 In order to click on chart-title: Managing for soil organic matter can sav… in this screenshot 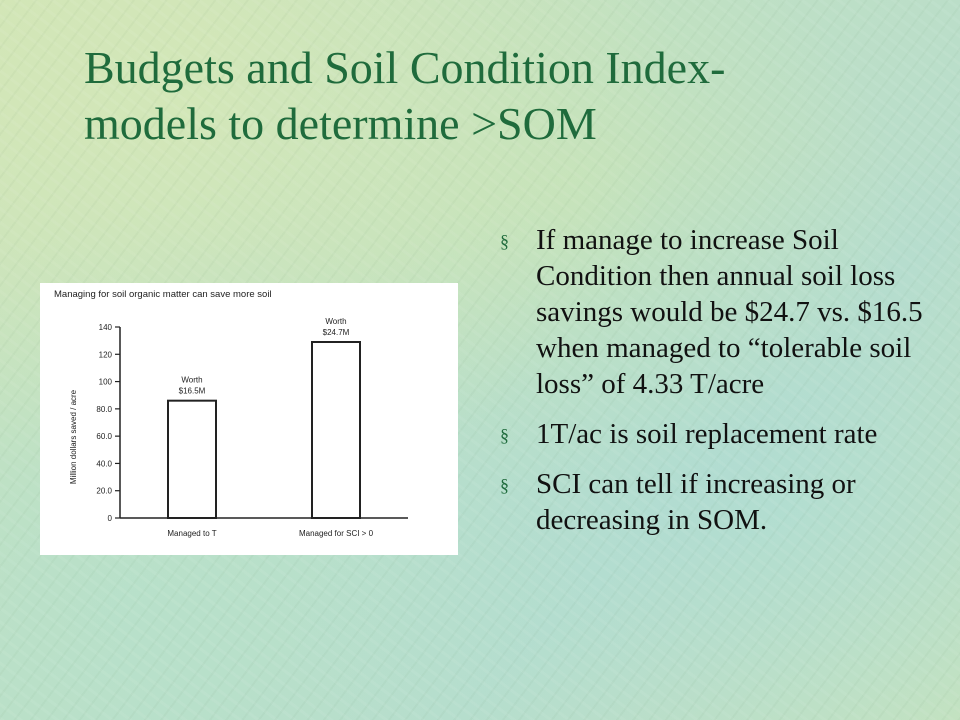, I will do `click(163, 294)`.